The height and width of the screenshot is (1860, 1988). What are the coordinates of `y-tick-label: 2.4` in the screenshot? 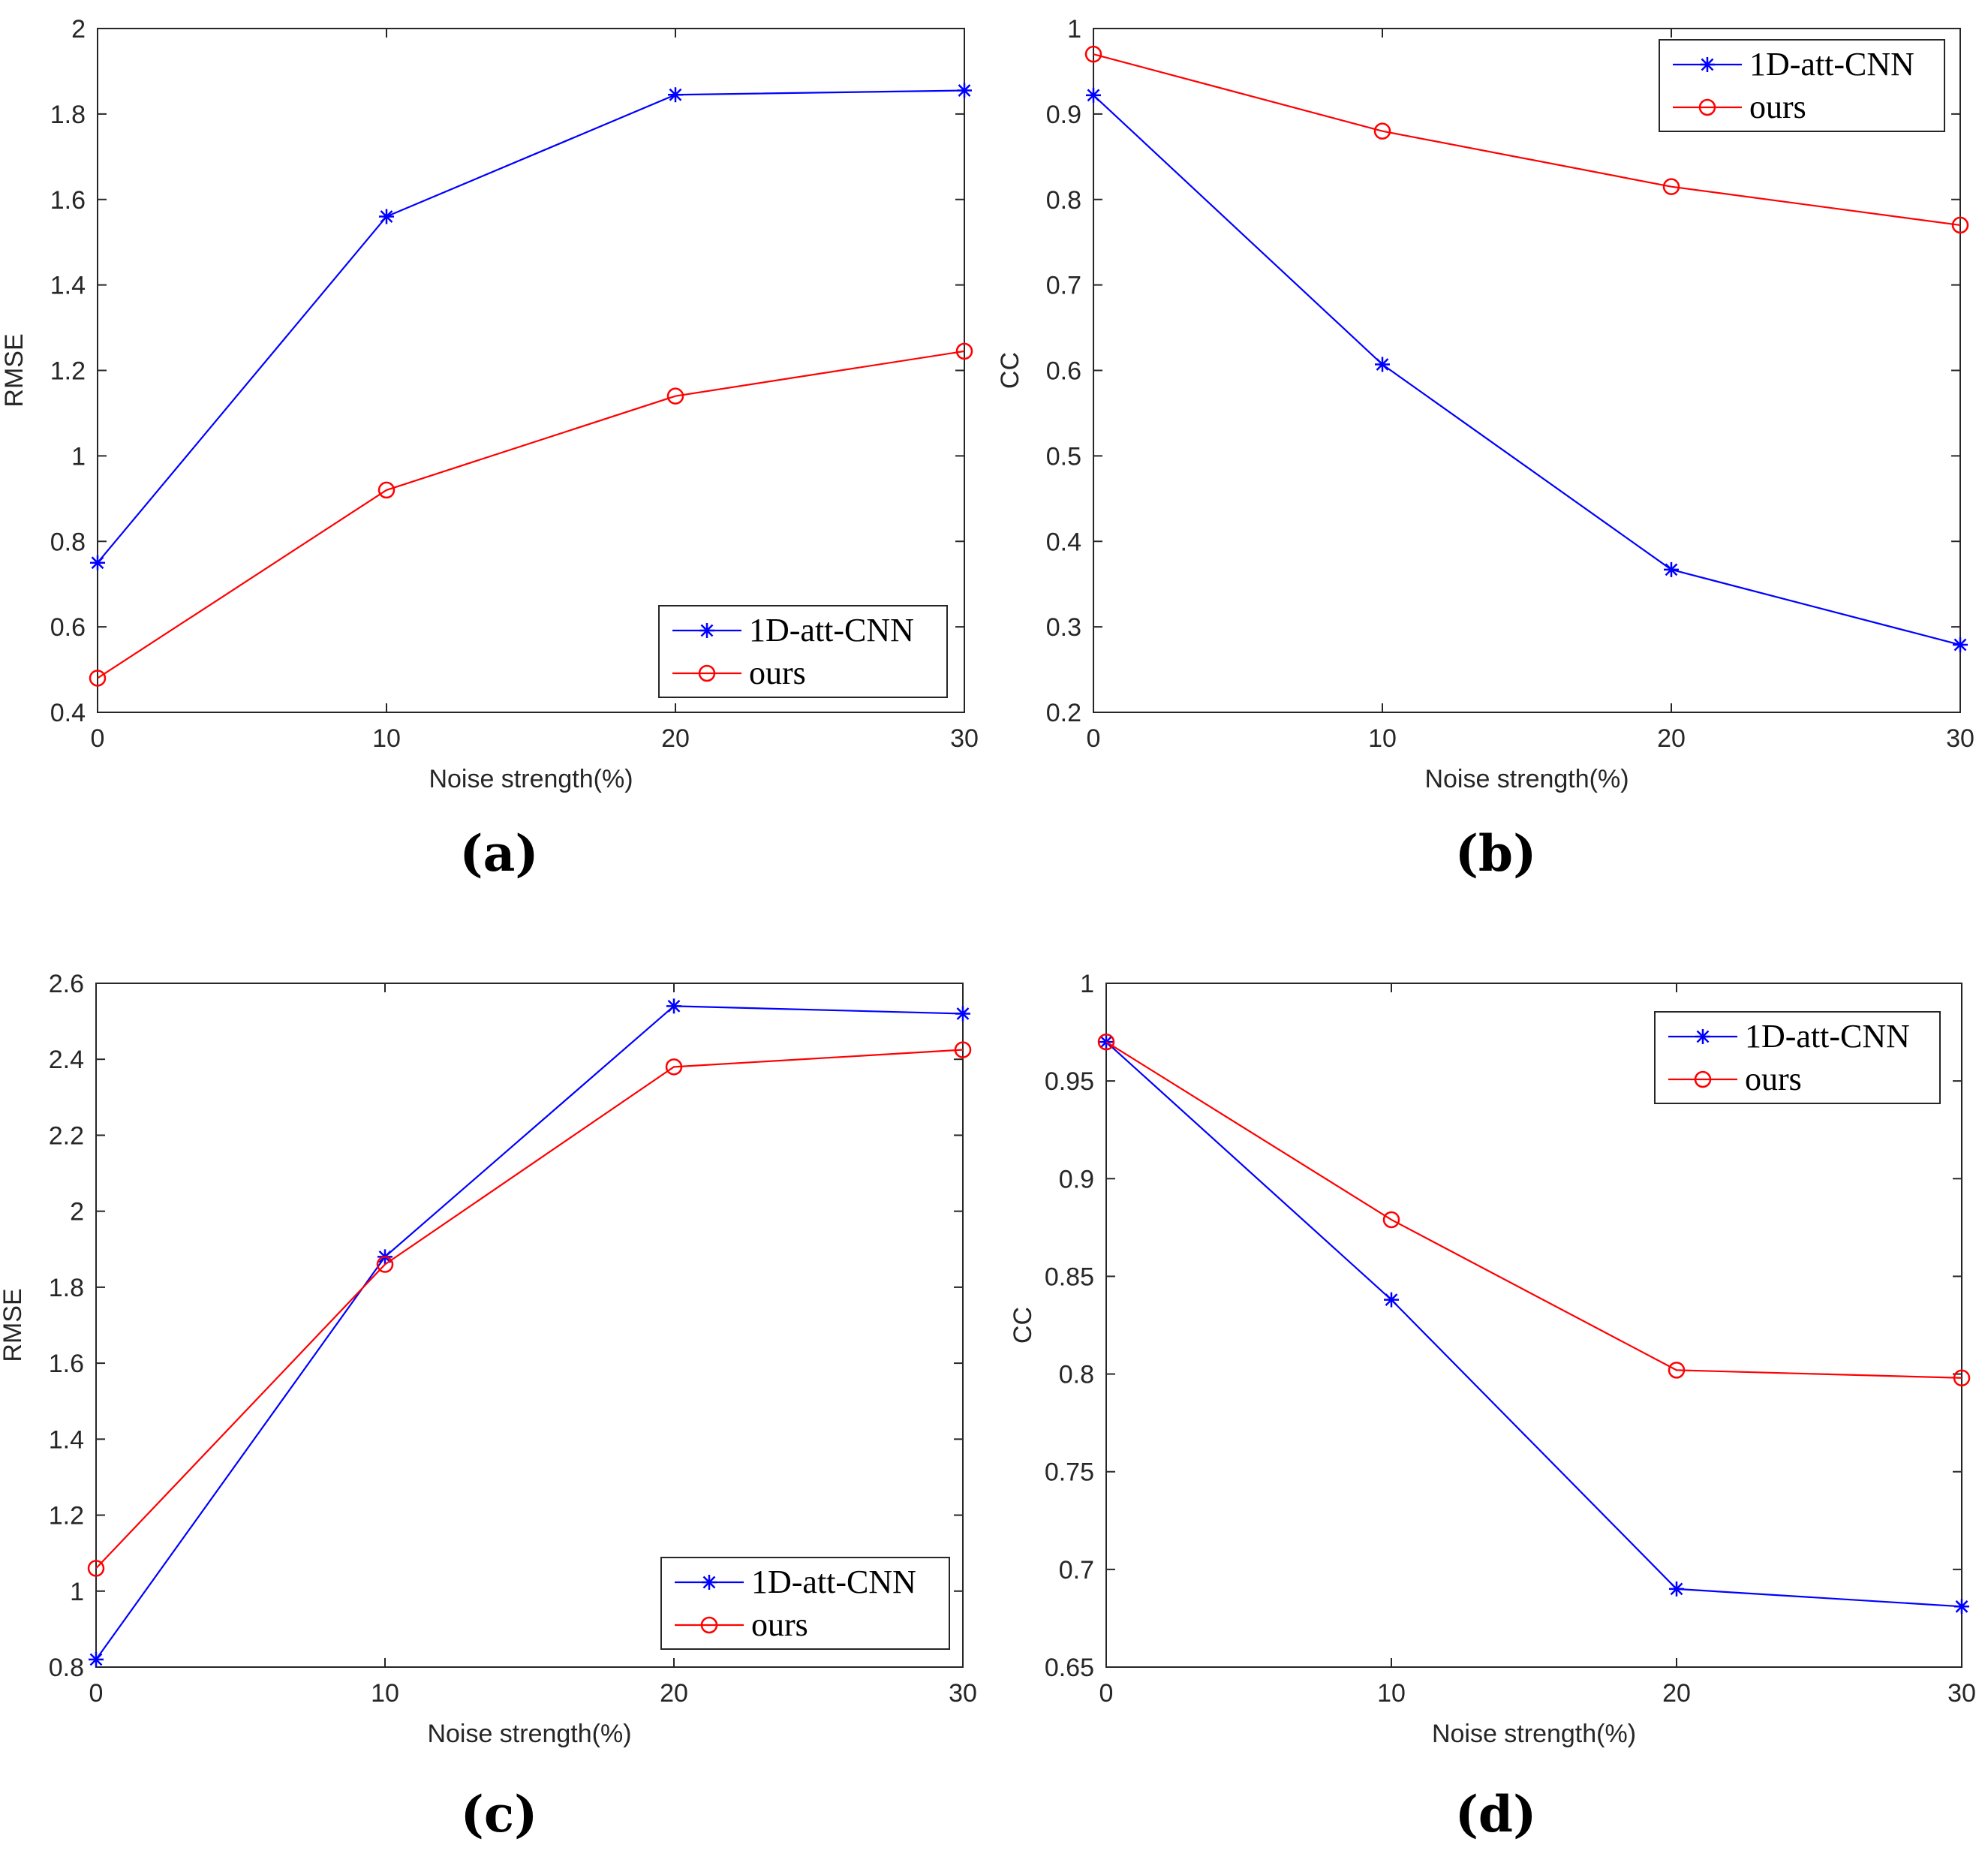 It's located at (66, 1060).